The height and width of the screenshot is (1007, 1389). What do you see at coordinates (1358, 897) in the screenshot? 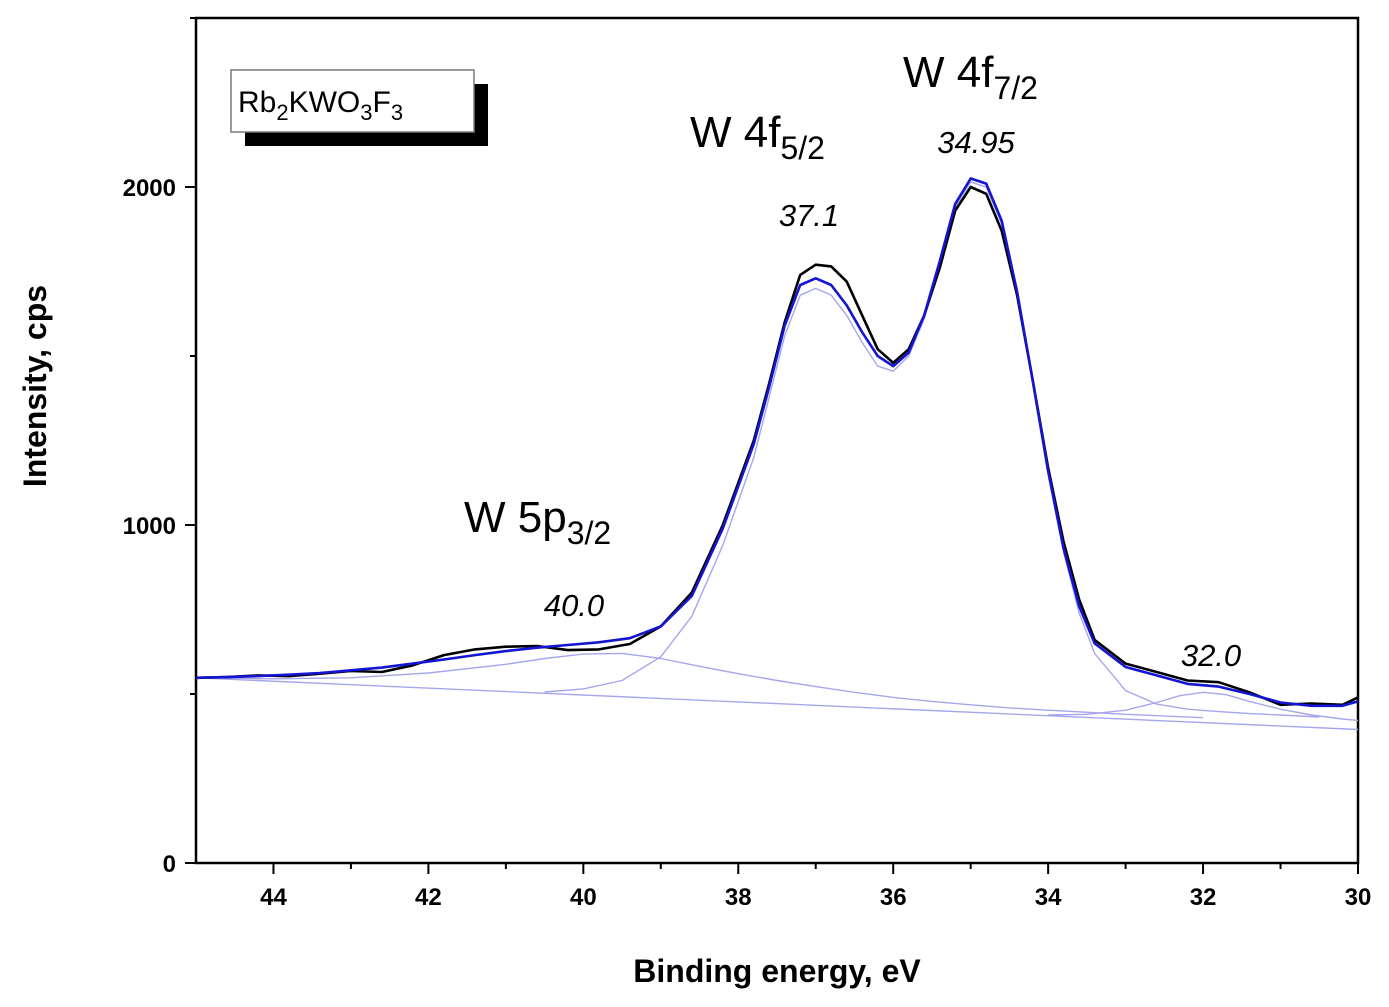
I see `x-tick-label-30: 30` at bounding box center [1358, 897].